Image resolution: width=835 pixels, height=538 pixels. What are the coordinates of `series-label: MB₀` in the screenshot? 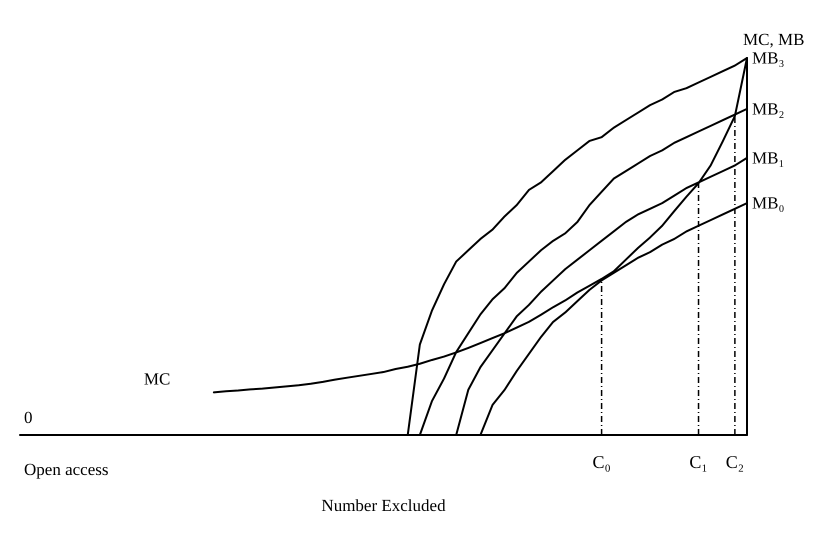 It's located at (768, 203).